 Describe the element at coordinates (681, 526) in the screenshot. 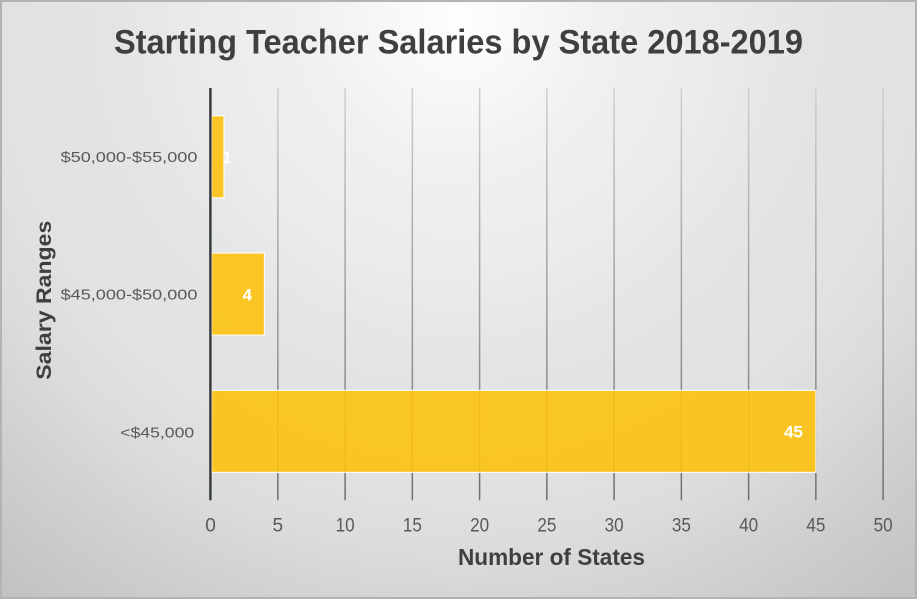

I see `svg-text: 35` at that location.